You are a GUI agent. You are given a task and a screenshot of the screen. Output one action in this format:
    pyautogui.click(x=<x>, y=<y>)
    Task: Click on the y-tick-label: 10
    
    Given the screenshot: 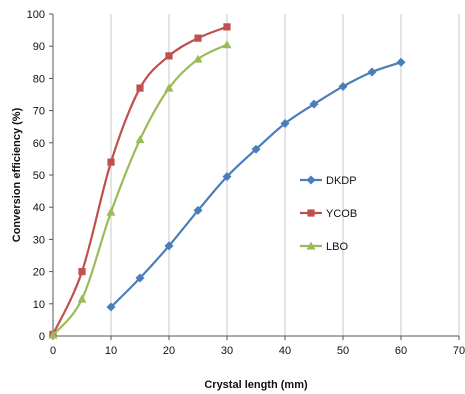 What is the action you would take?
    pyautogui.click(x=39, y=305)
    